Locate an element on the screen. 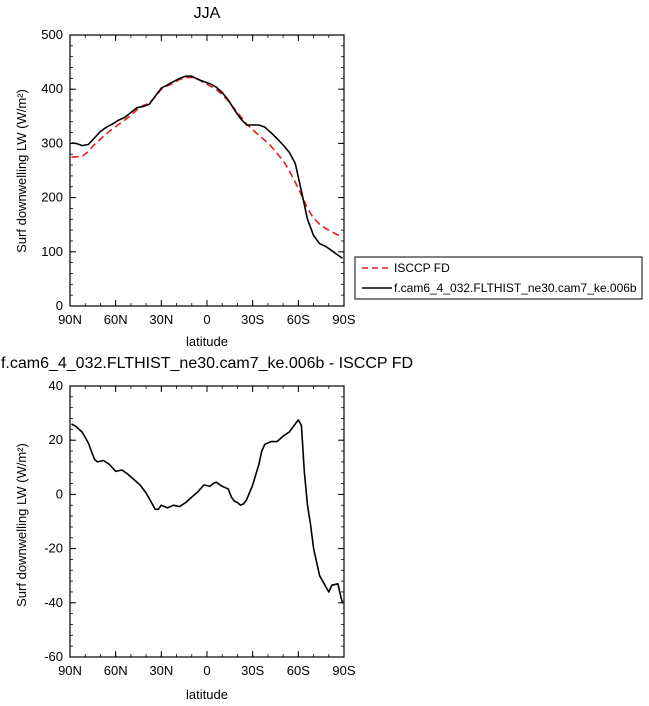 The height and width of the screenshot is (706, 649). top-ylabel-text: Surf downwelling LW (W/m²) is located at coordinates (21, 171).